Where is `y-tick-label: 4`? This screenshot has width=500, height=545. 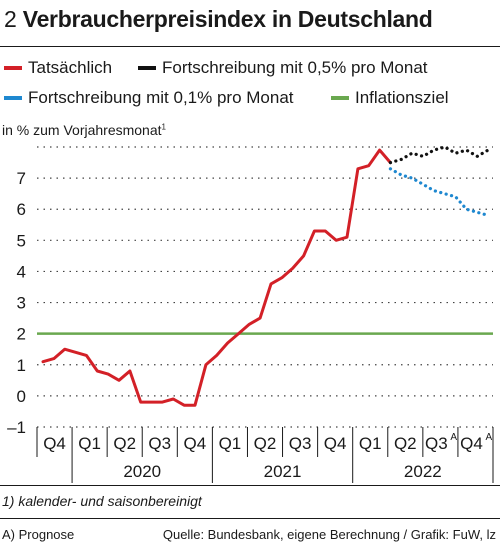 y-tick-label: 4 is located at coordinates (21, 271).